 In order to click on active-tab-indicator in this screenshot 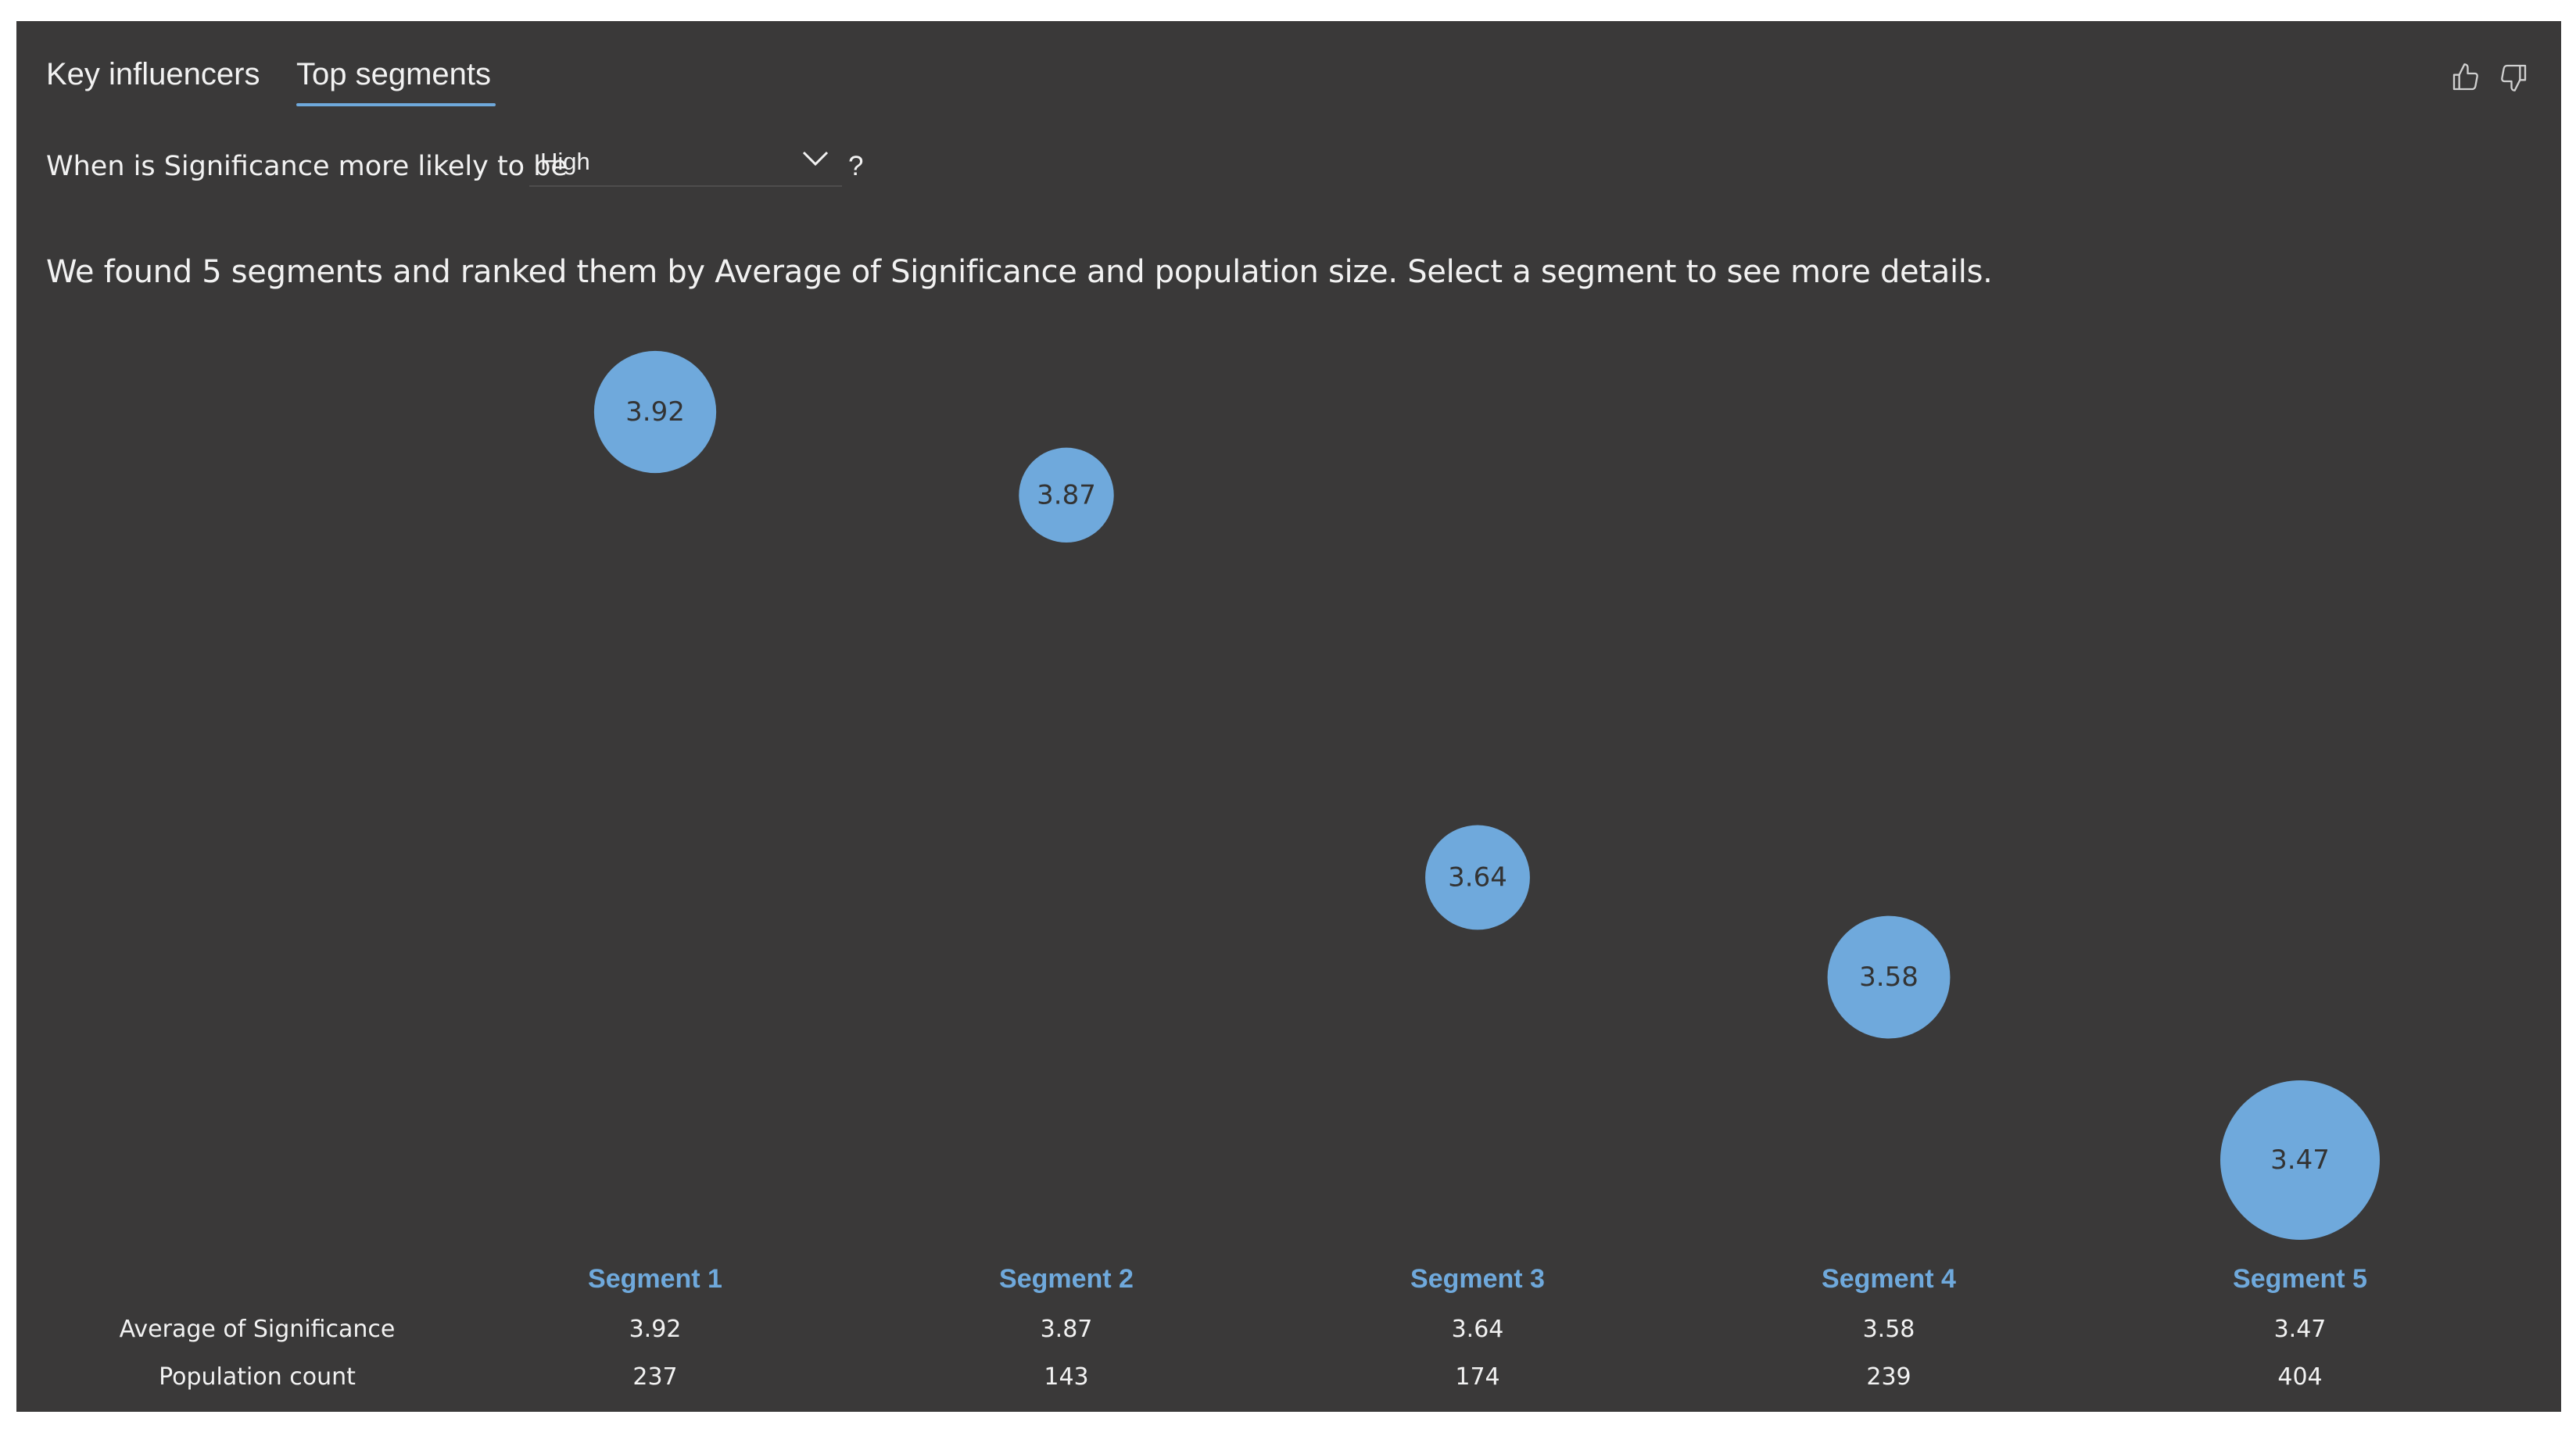, I will do `click(396, 104)`.